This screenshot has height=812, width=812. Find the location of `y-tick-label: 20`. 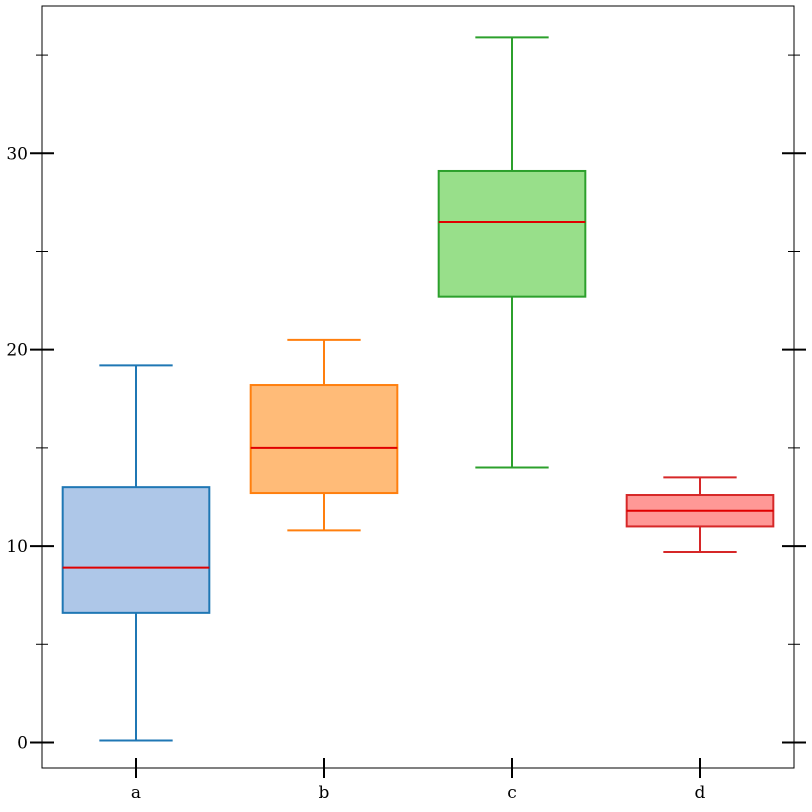

y-tick-label: 20 is located at coordinates (17, 351).